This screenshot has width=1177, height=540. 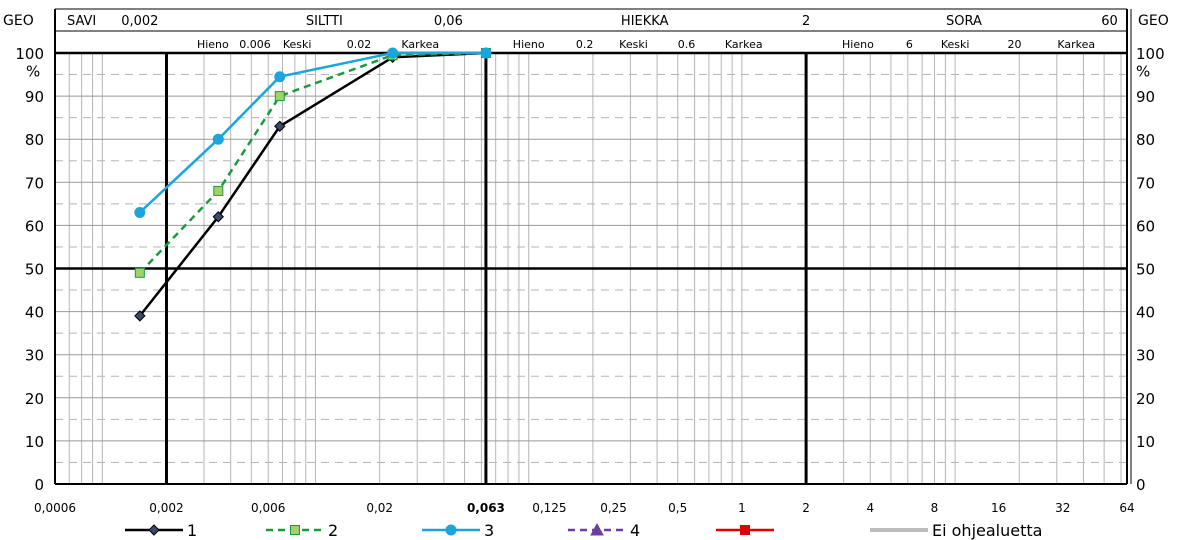 What do you see at coordinates (1145, 97) in the screenshot?
I see `y-tick-label-right: 90` at bounding box center [1145, 97].